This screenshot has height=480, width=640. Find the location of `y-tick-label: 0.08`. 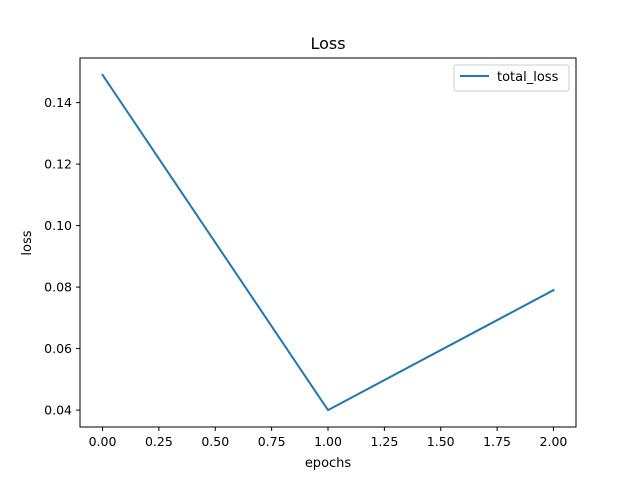

y-tick-label: 0.08 is located at coordinates (58, 287).